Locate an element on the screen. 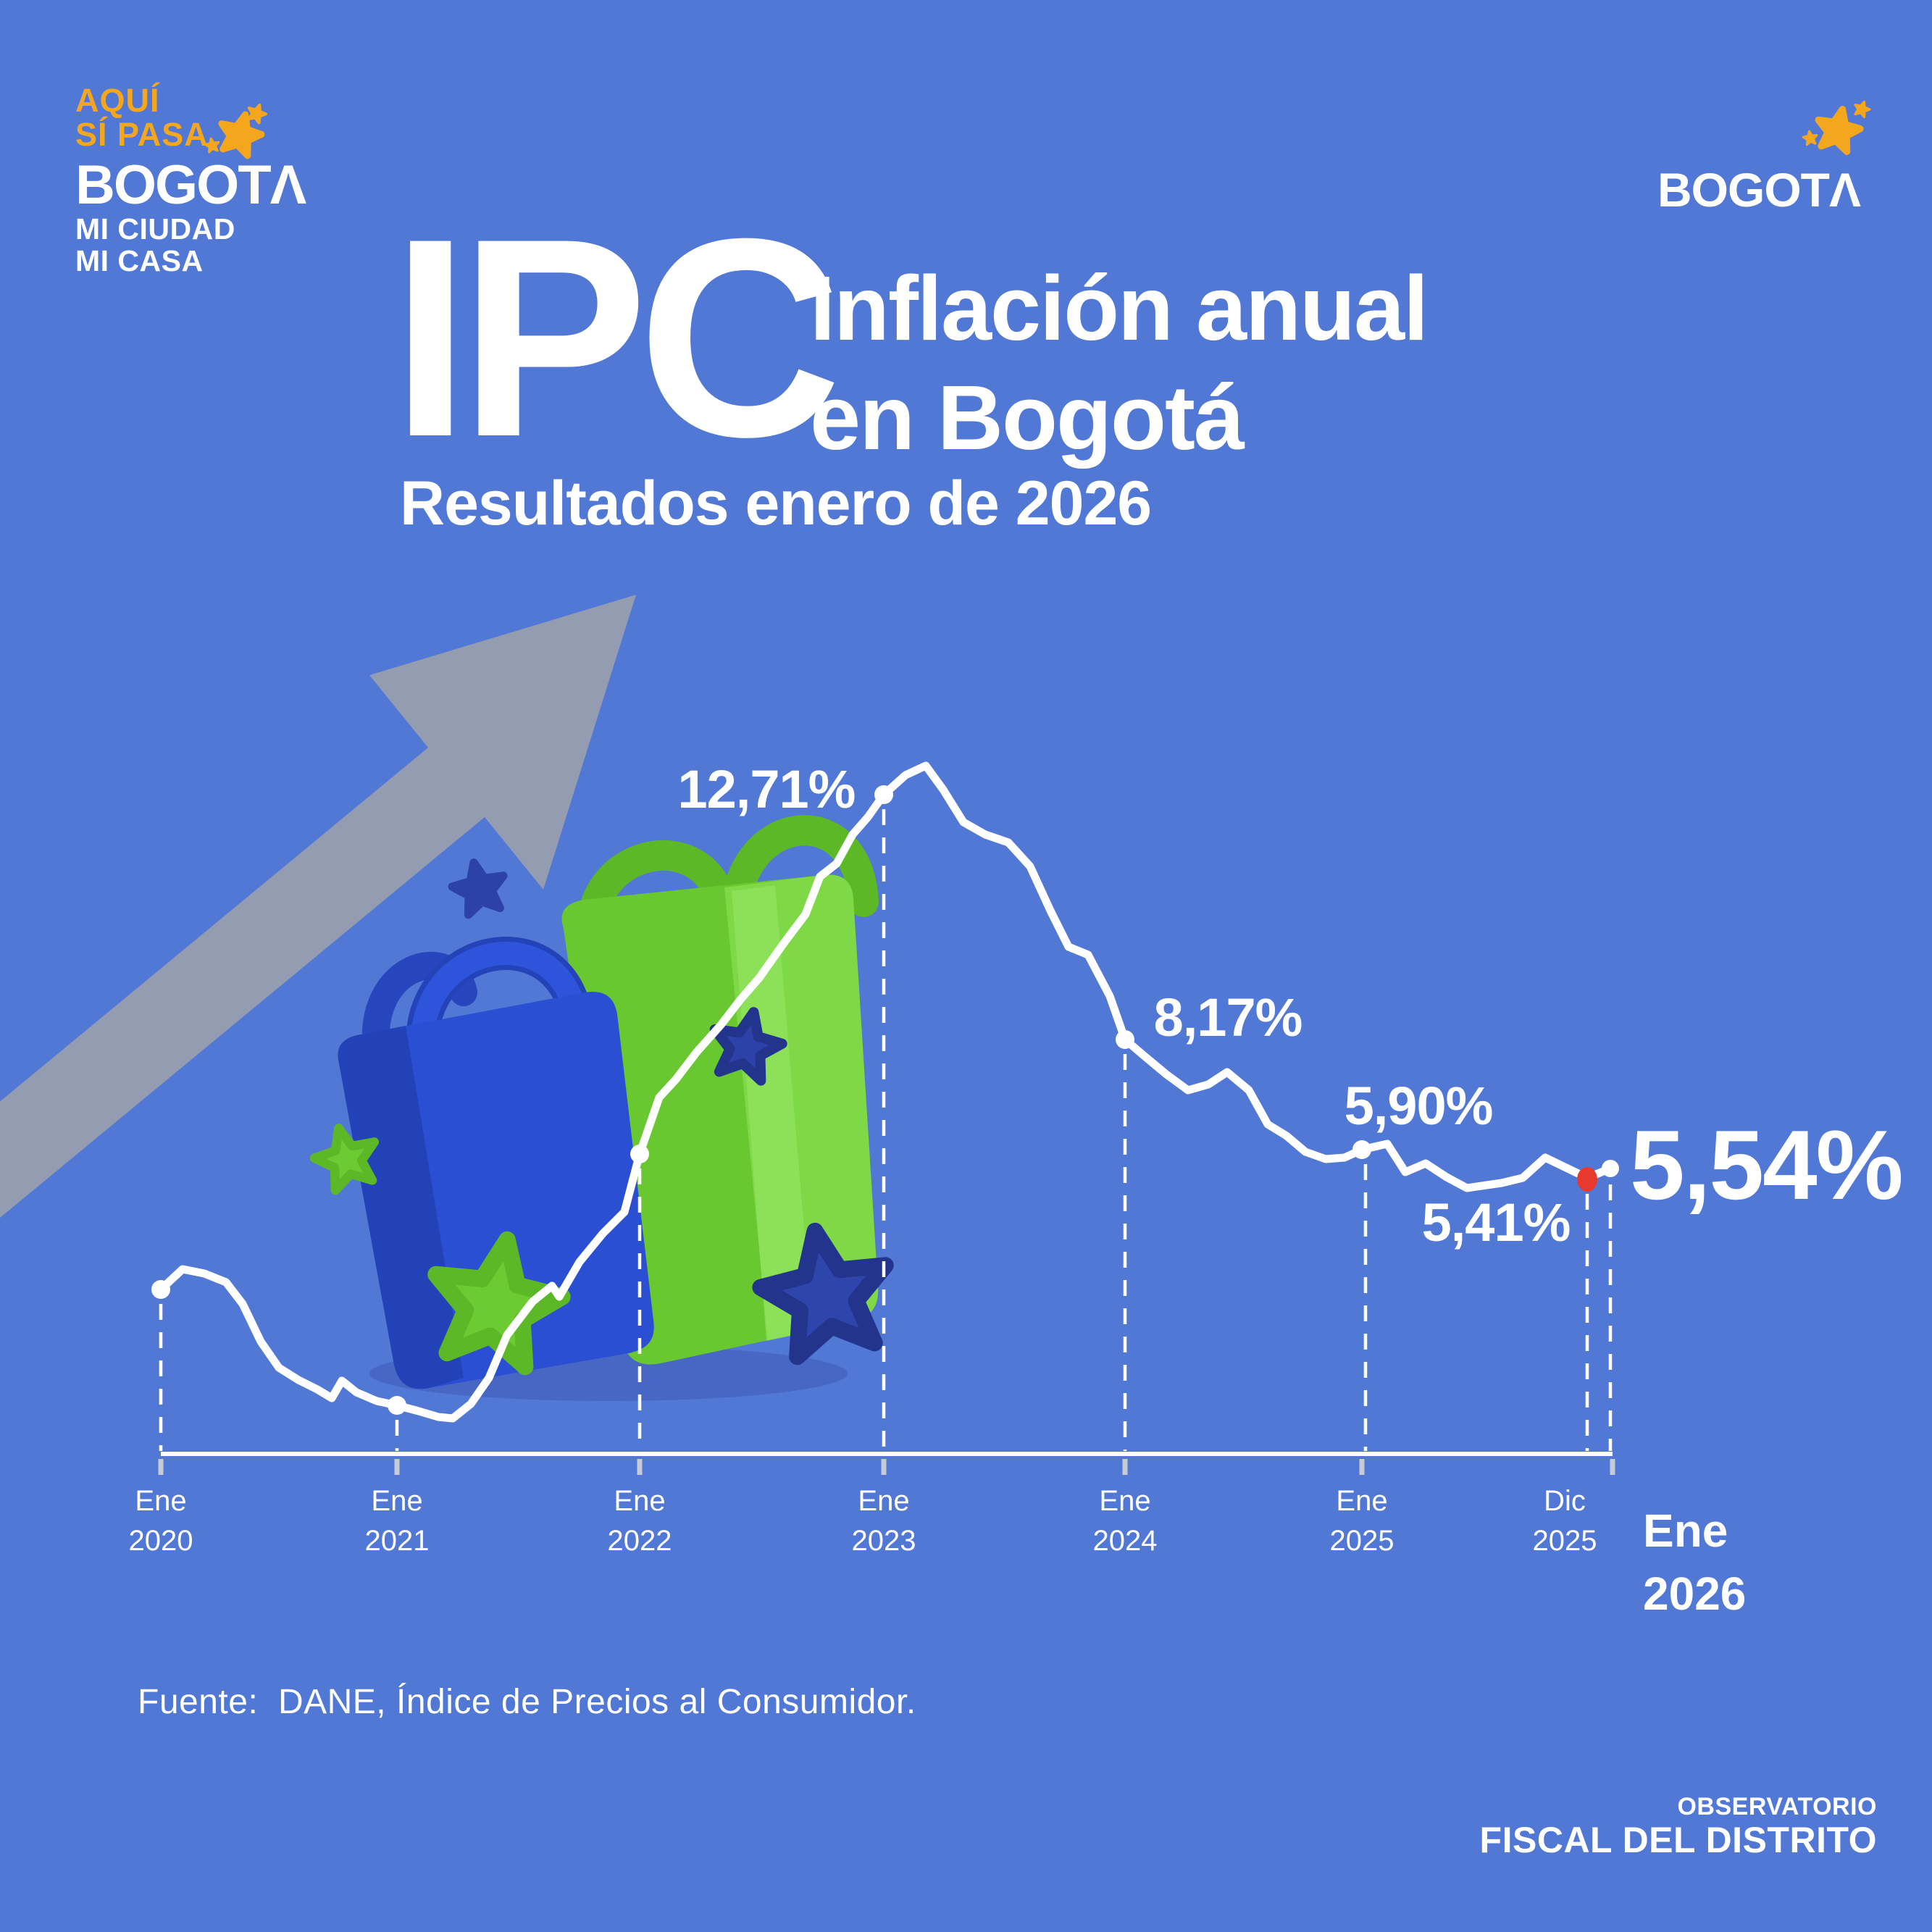 This screenshot has height=1932, width=1932. x-label: 2021 is located at coordinates (397, 1541).